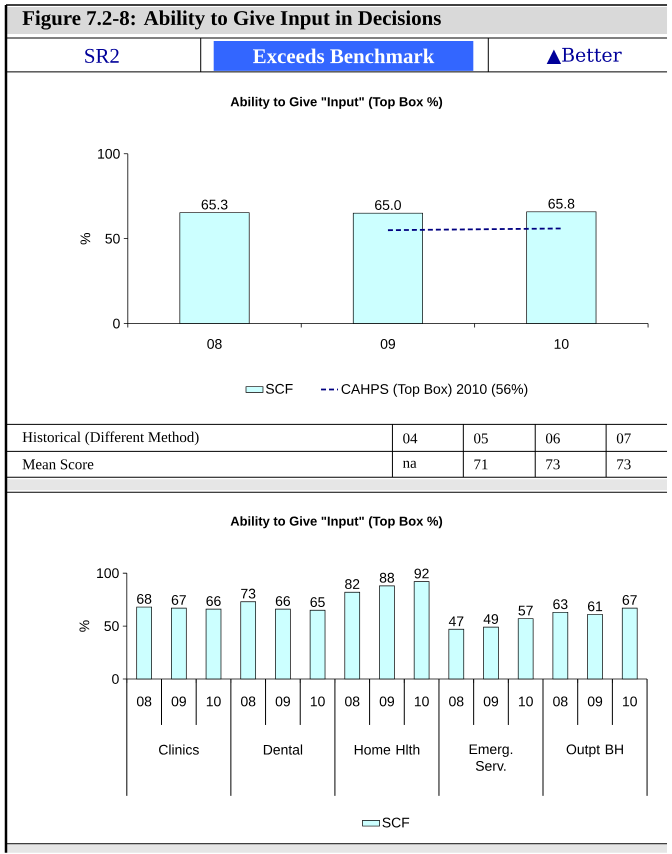 The width and height of the screenshot is (672, 854). What do you see at coordinates (144, 599) in the screenshot?
I see `data-label: 68` at bounding box center [144, 599].